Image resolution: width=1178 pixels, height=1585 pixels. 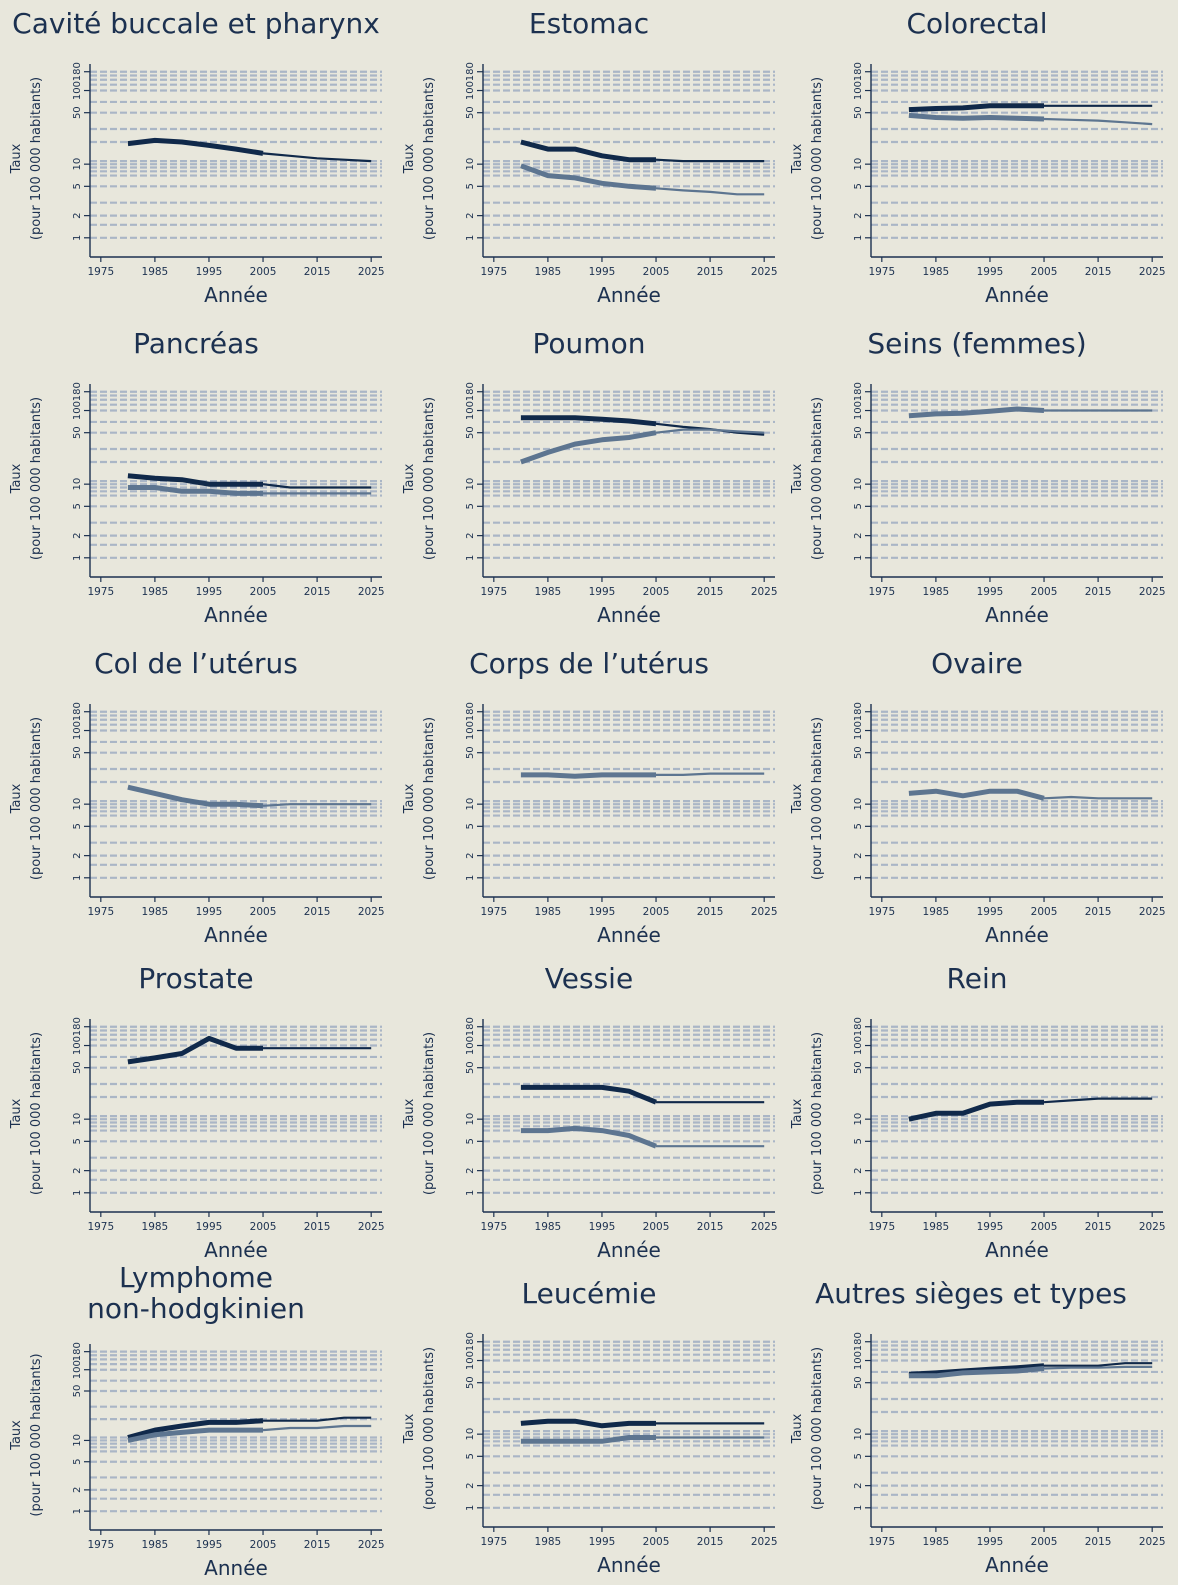 I want to click on chart-title: Colorectal, so click(x=977, y=23).